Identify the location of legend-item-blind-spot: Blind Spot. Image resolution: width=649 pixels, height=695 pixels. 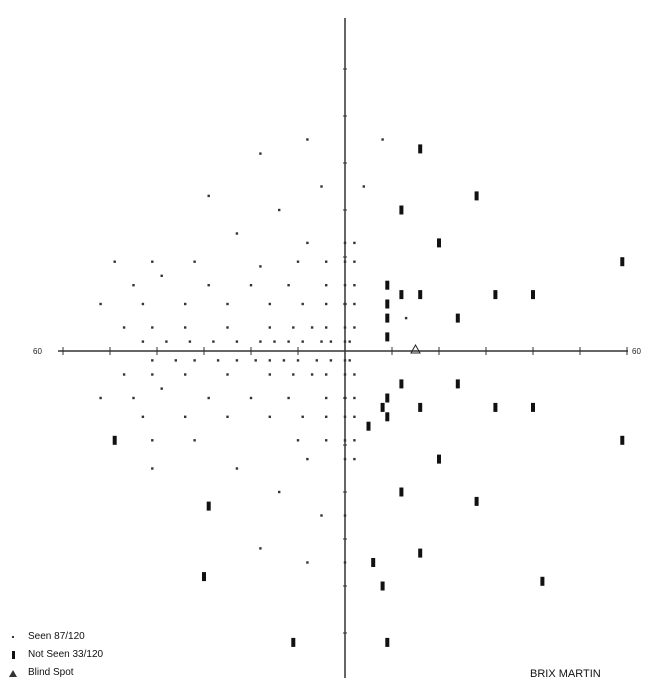
(54, 673).